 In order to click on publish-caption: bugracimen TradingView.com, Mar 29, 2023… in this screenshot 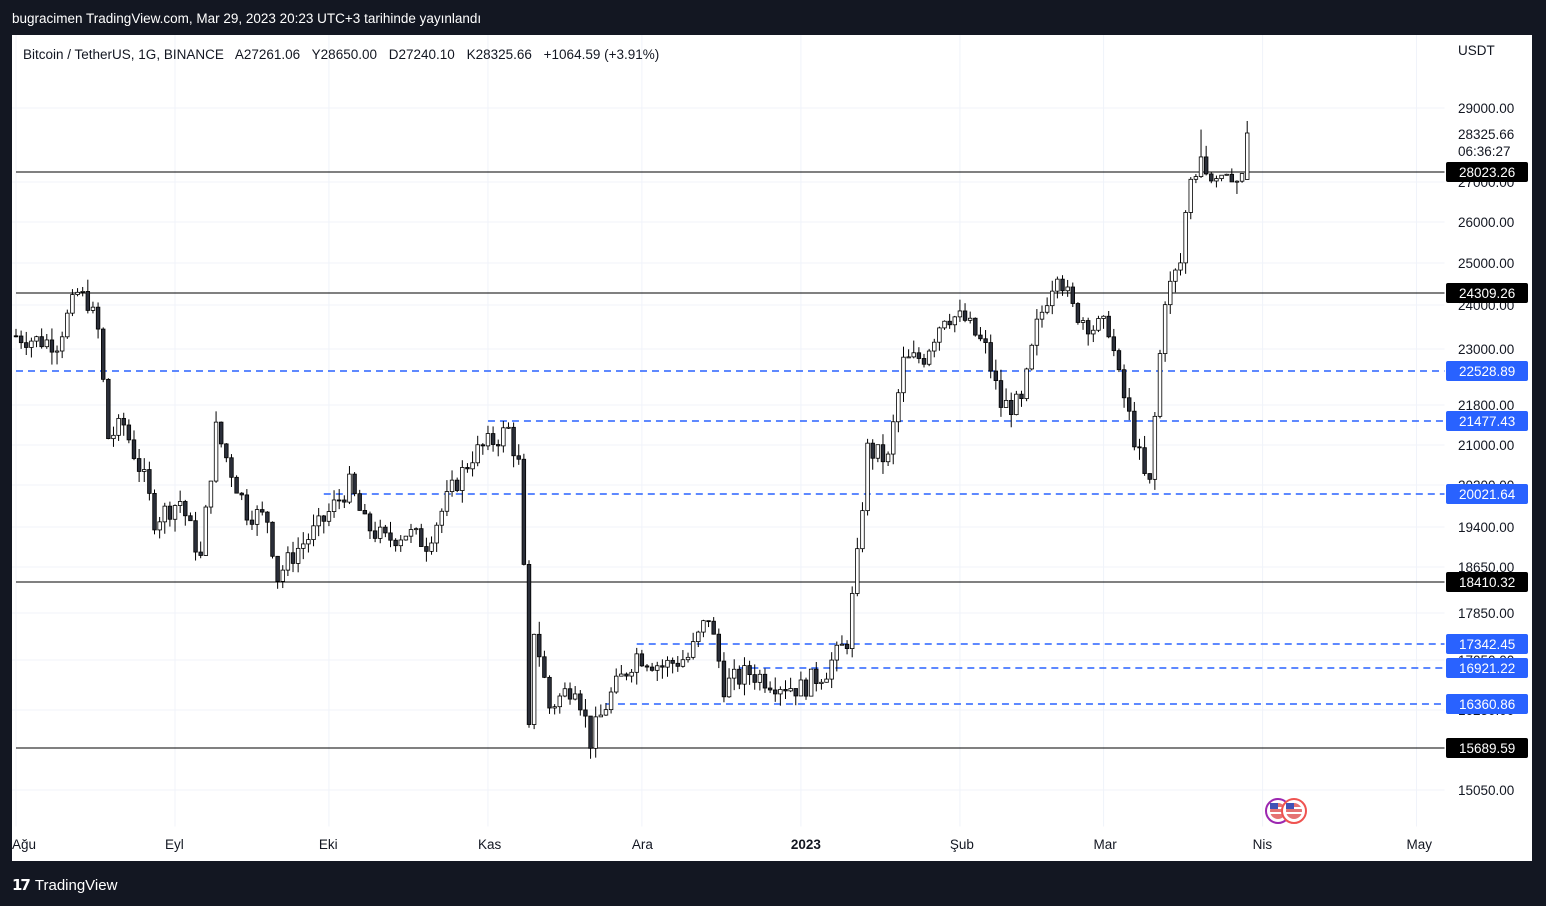, I will do `click(247, 18)`.